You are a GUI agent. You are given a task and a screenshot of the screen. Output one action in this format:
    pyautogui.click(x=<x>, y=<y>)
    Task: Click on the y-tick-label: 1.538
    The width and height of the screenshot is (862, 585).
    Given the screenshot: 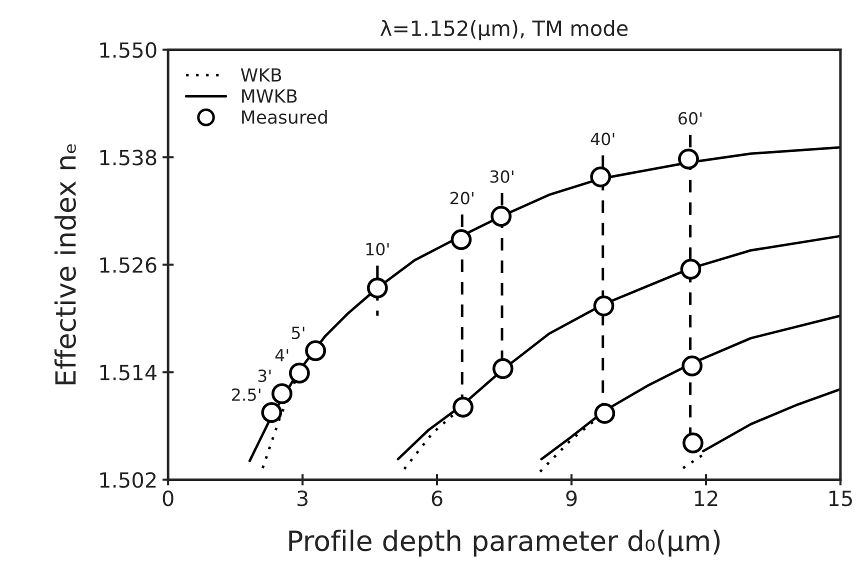 What is the action you would take?
    pyautogui.click(x=128, y=158)
    